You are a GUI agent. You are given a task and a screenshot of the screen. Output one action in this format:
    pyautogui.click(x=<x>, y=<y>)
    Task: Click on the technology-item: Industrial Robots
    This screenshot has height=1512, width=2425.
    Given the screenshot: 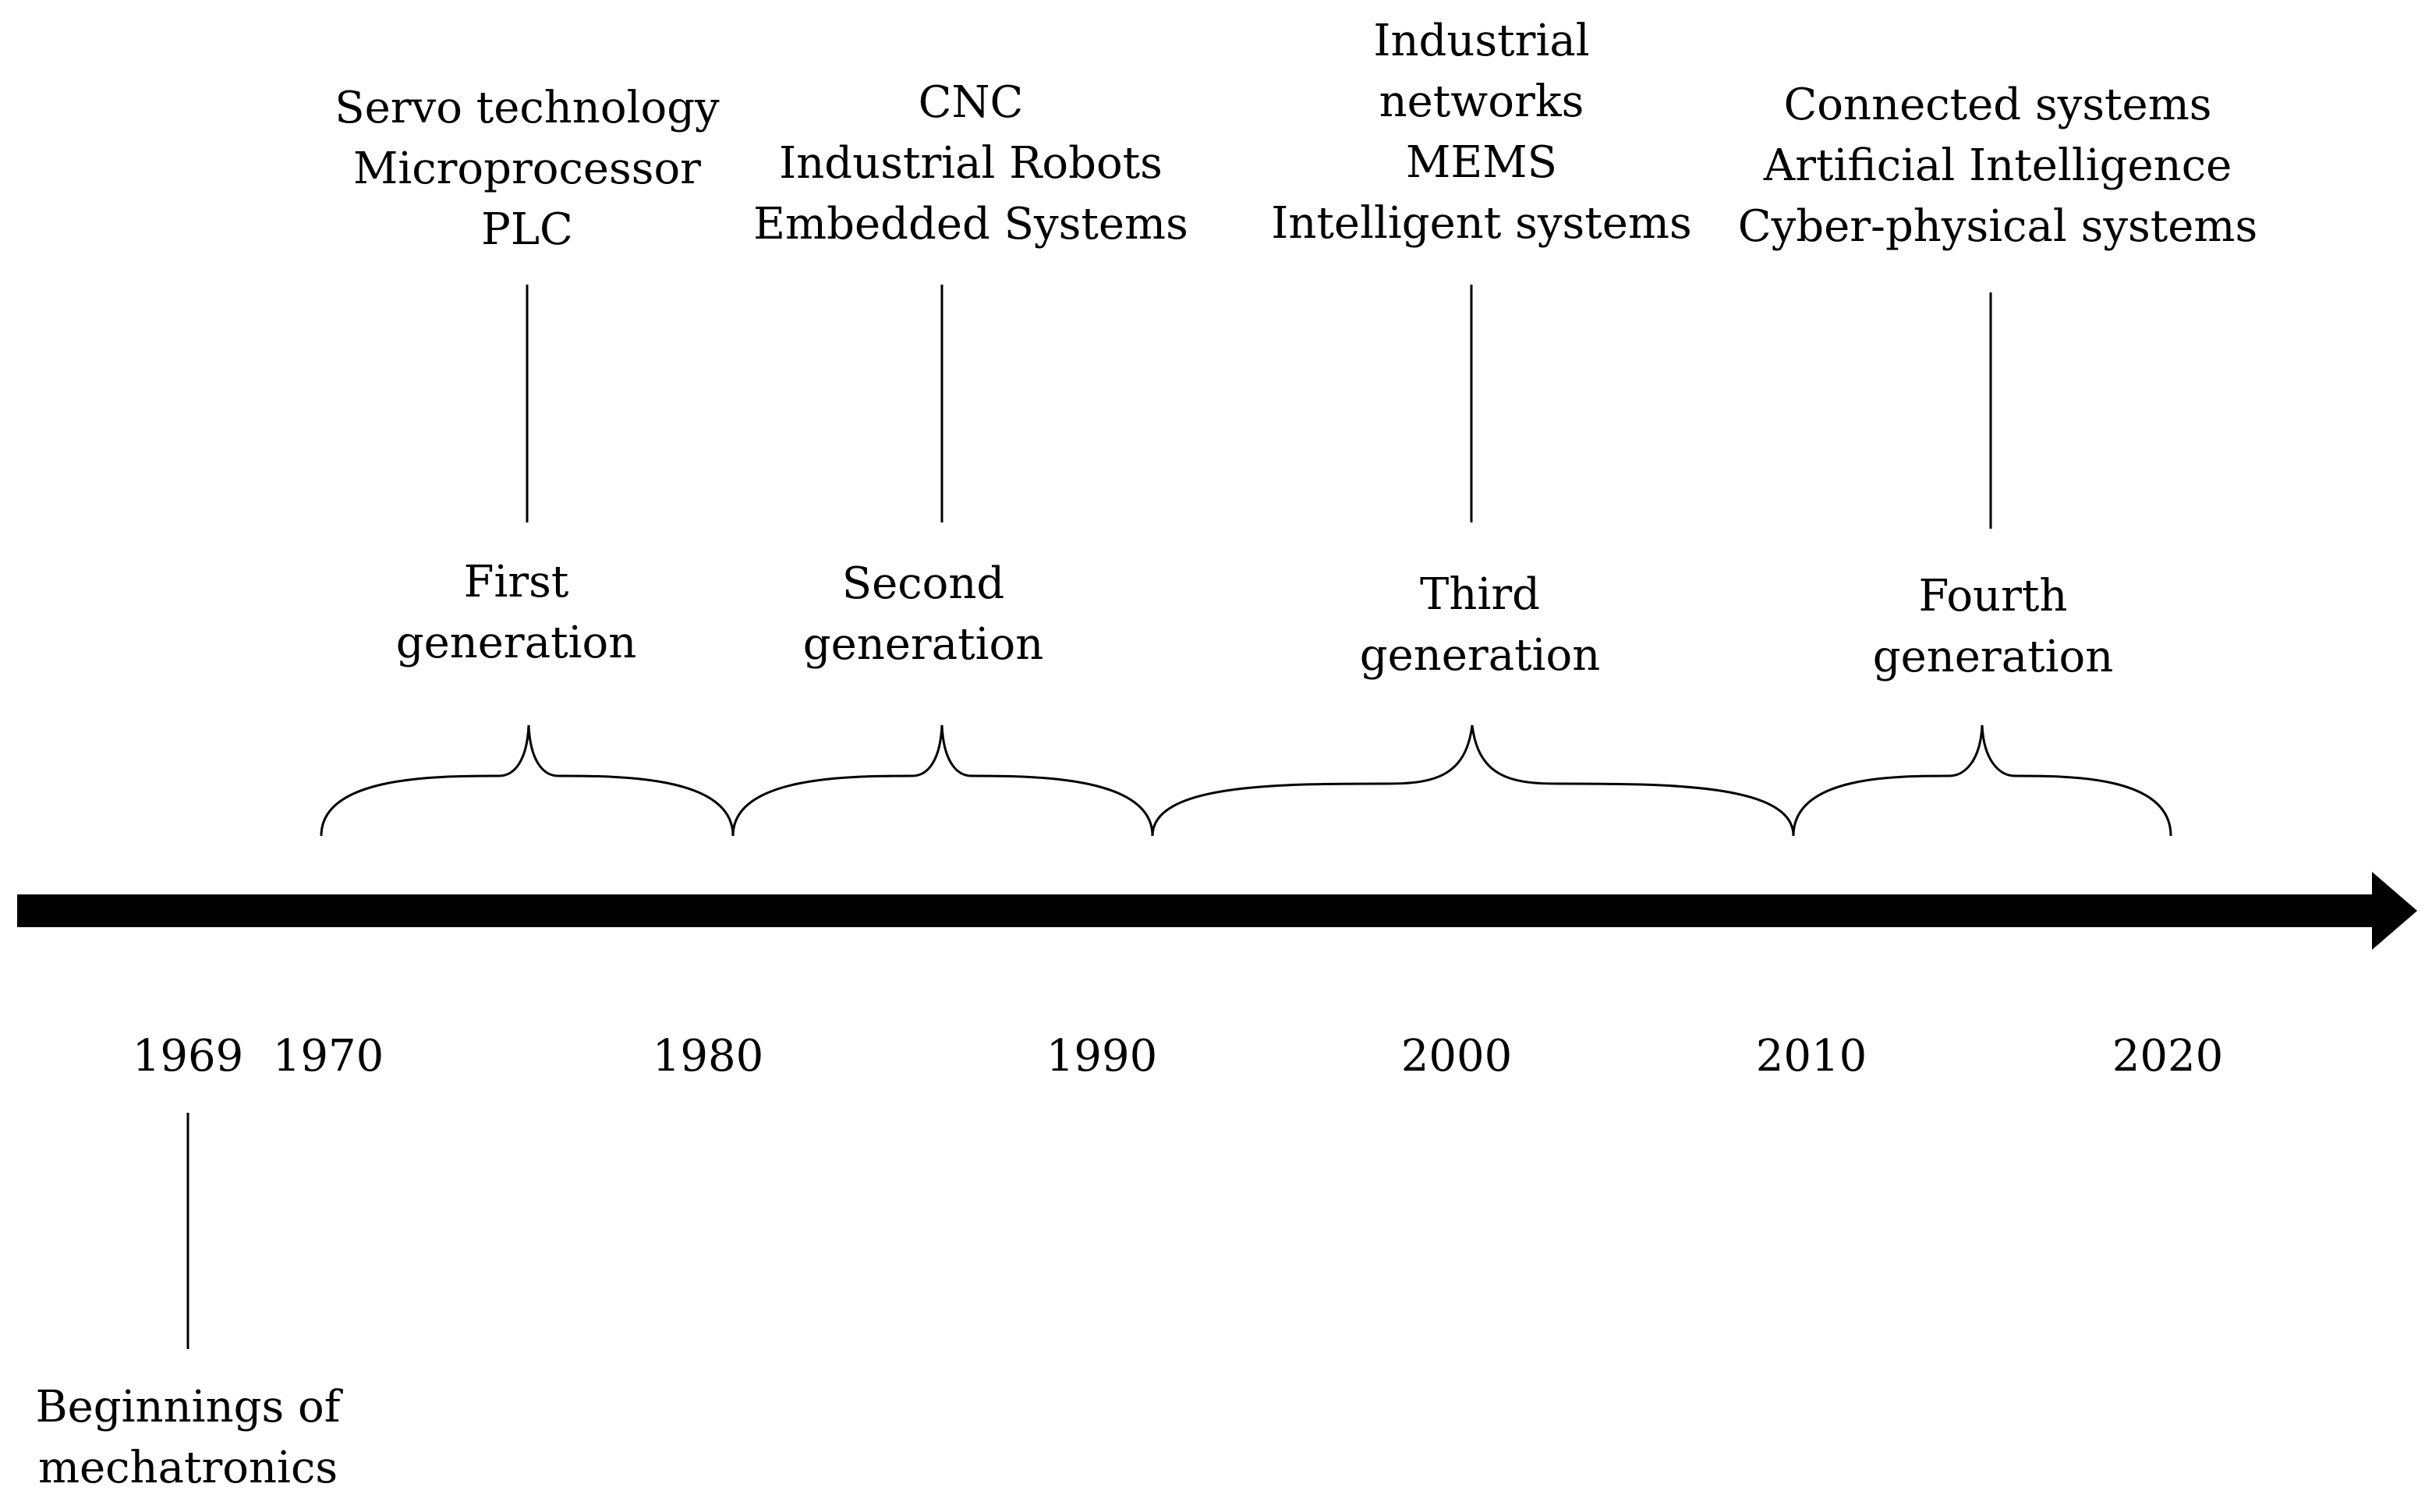 What is the action you would take?
    pyautogui.click(x=971, y=163)
    